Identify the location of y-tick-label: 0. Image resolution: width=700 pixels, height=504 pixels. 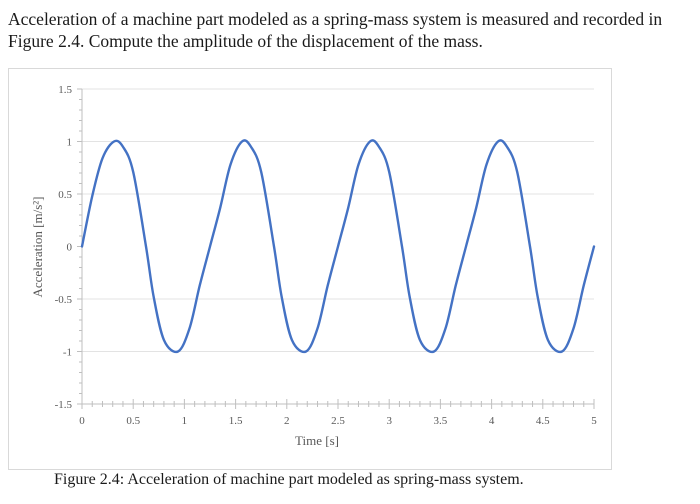
(70, 248).